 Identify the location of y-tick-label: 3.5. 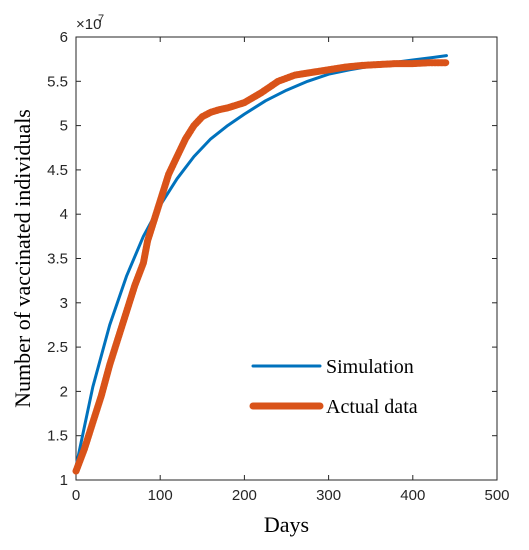
(57, 259).